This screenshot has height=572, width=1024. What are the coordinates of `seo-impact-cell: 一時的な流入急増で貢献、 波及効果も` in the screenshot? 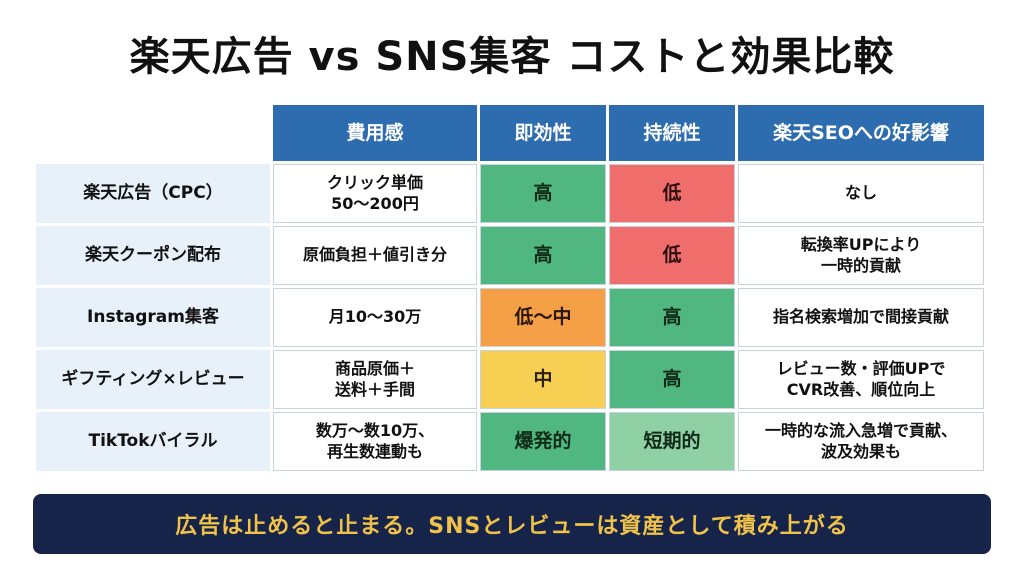 It's located at (861, 441).